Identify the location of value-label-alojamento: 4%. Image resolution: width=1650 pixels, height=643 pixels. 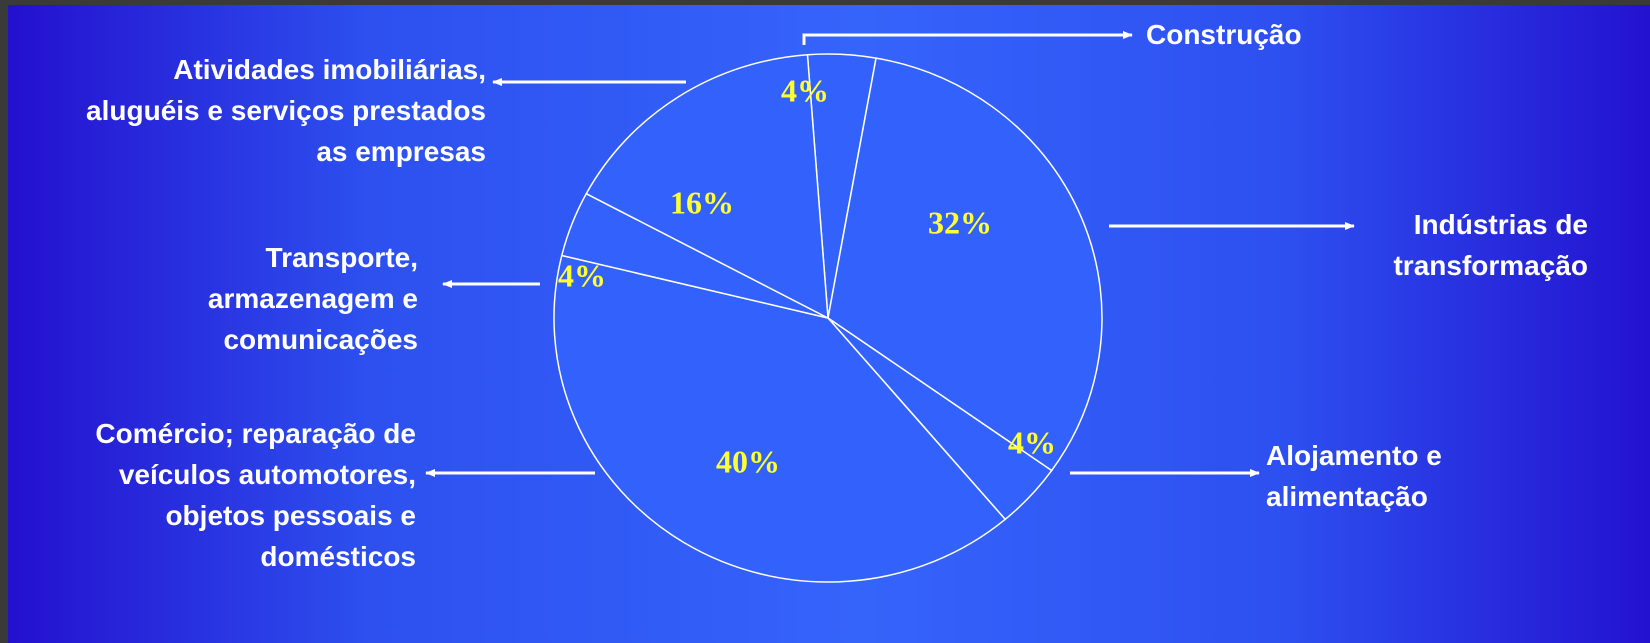
(1032, 442).